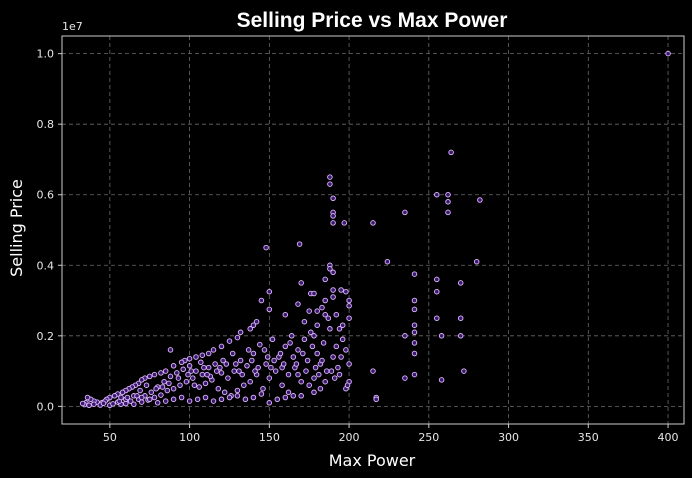  What do you see at coordinates (428, 437) in the screenshot?
I see `x-tick-label: 250` at bounding box center [428, 437].